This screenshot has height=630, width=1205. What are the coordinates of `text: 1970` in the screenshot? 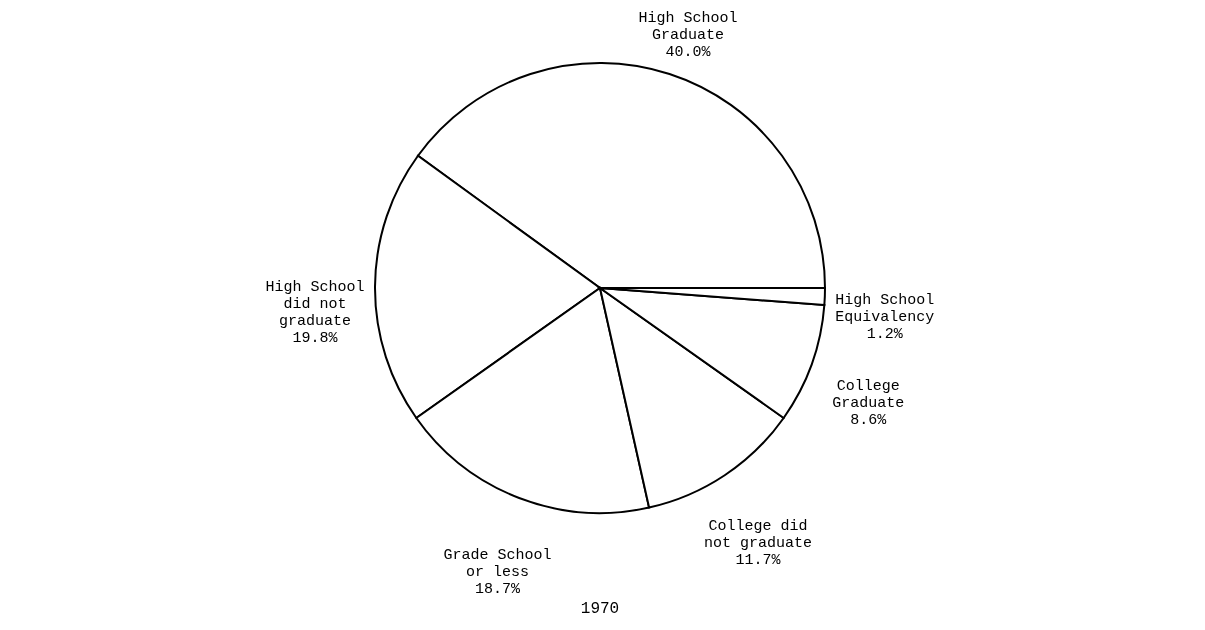 It's located at (600, 608).